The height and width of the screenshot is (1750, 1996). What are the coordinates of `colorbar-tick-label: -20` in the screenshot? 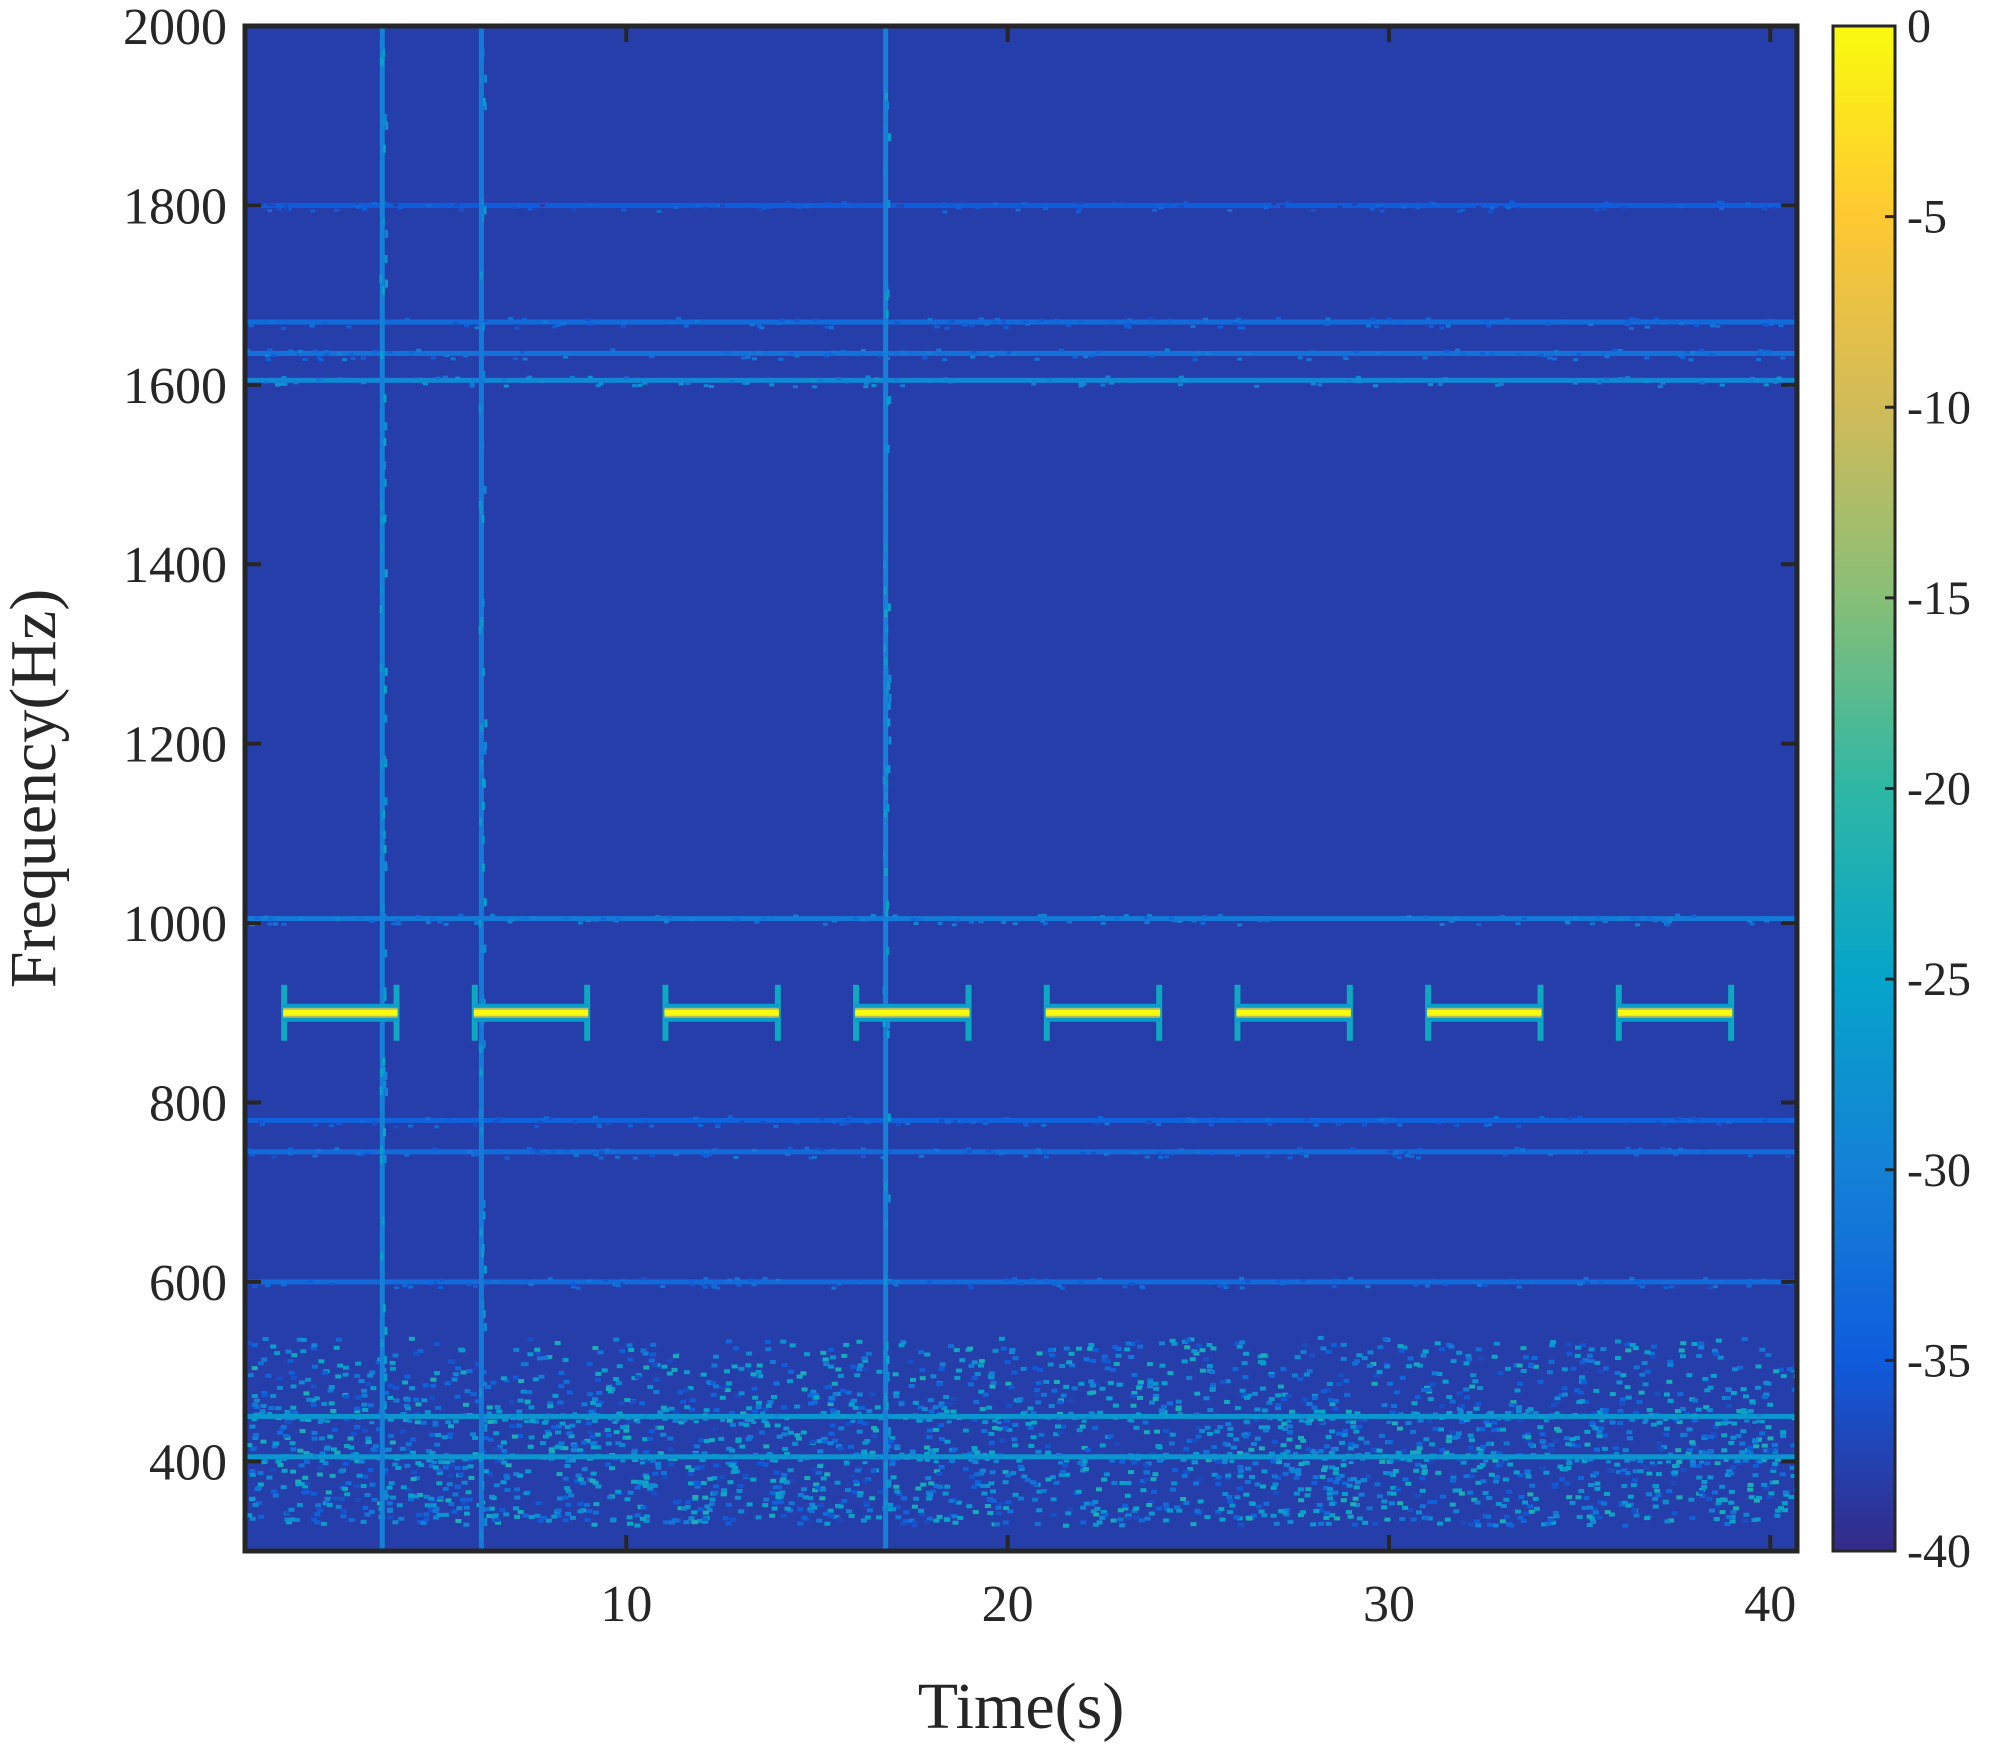 It's located at (1939, 789).